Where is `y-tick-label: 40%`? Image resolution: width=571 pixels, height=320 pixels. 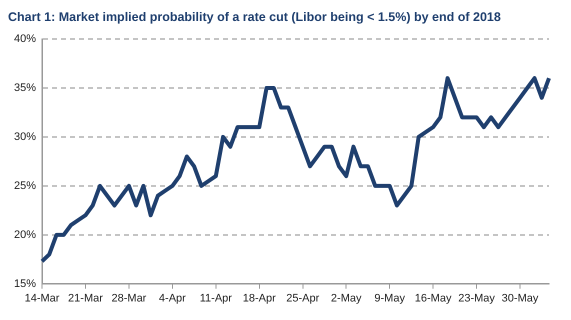
y-tick-label: 40% is located at coordinates (25, 39).